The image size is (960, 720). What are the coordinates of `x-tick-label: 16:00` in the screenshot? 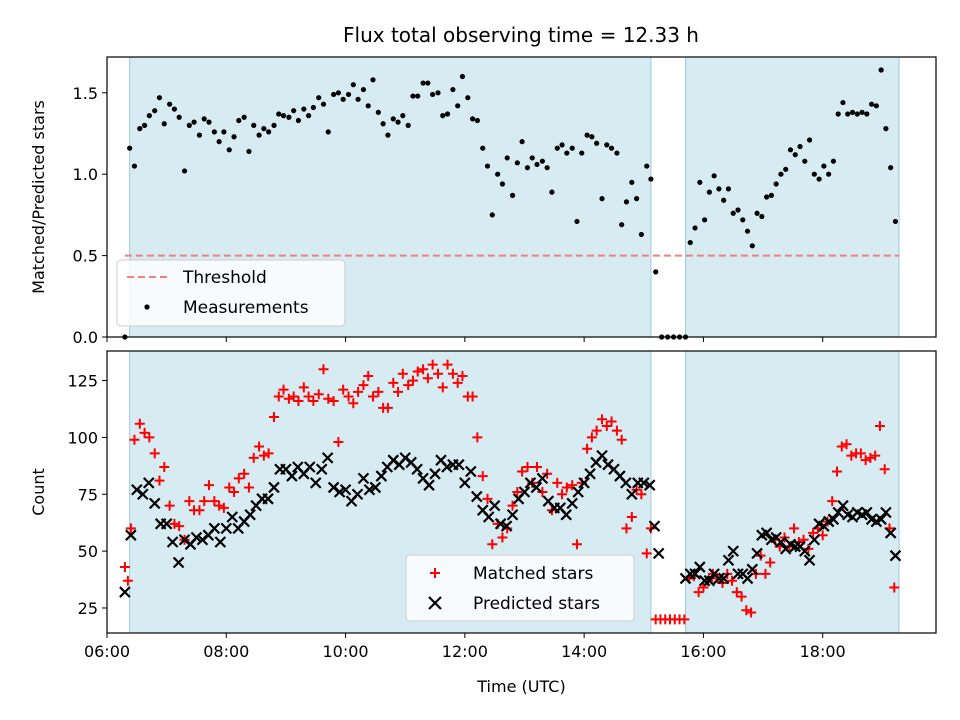 It's located at (703, 651).